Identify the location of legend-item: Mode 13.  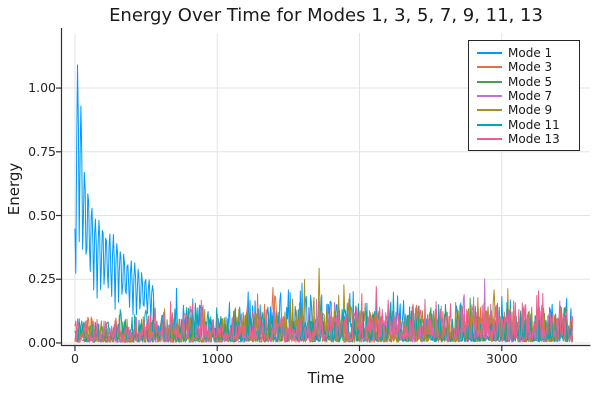
(526, 139).